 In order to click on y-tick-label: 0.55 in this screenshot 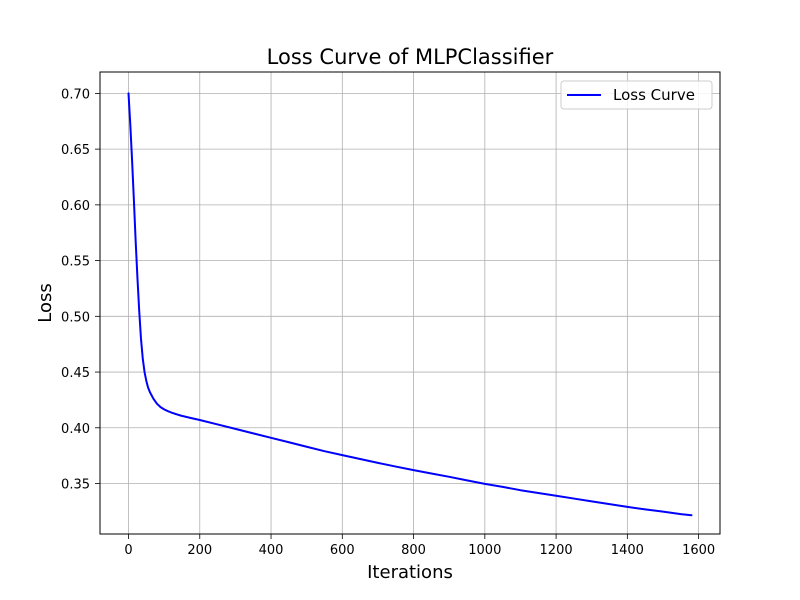, I will do `click(75, 262)`.